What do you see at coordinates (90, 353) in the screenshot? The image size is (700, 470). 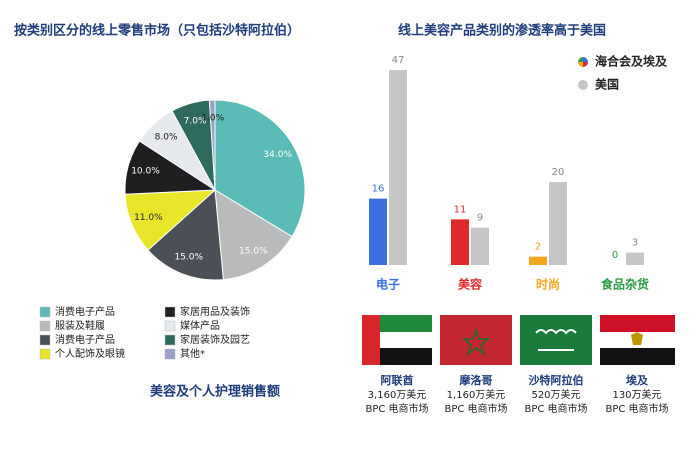 I see `legend-label: 个人配饰及眼镜` at bounding box center [90, 353].